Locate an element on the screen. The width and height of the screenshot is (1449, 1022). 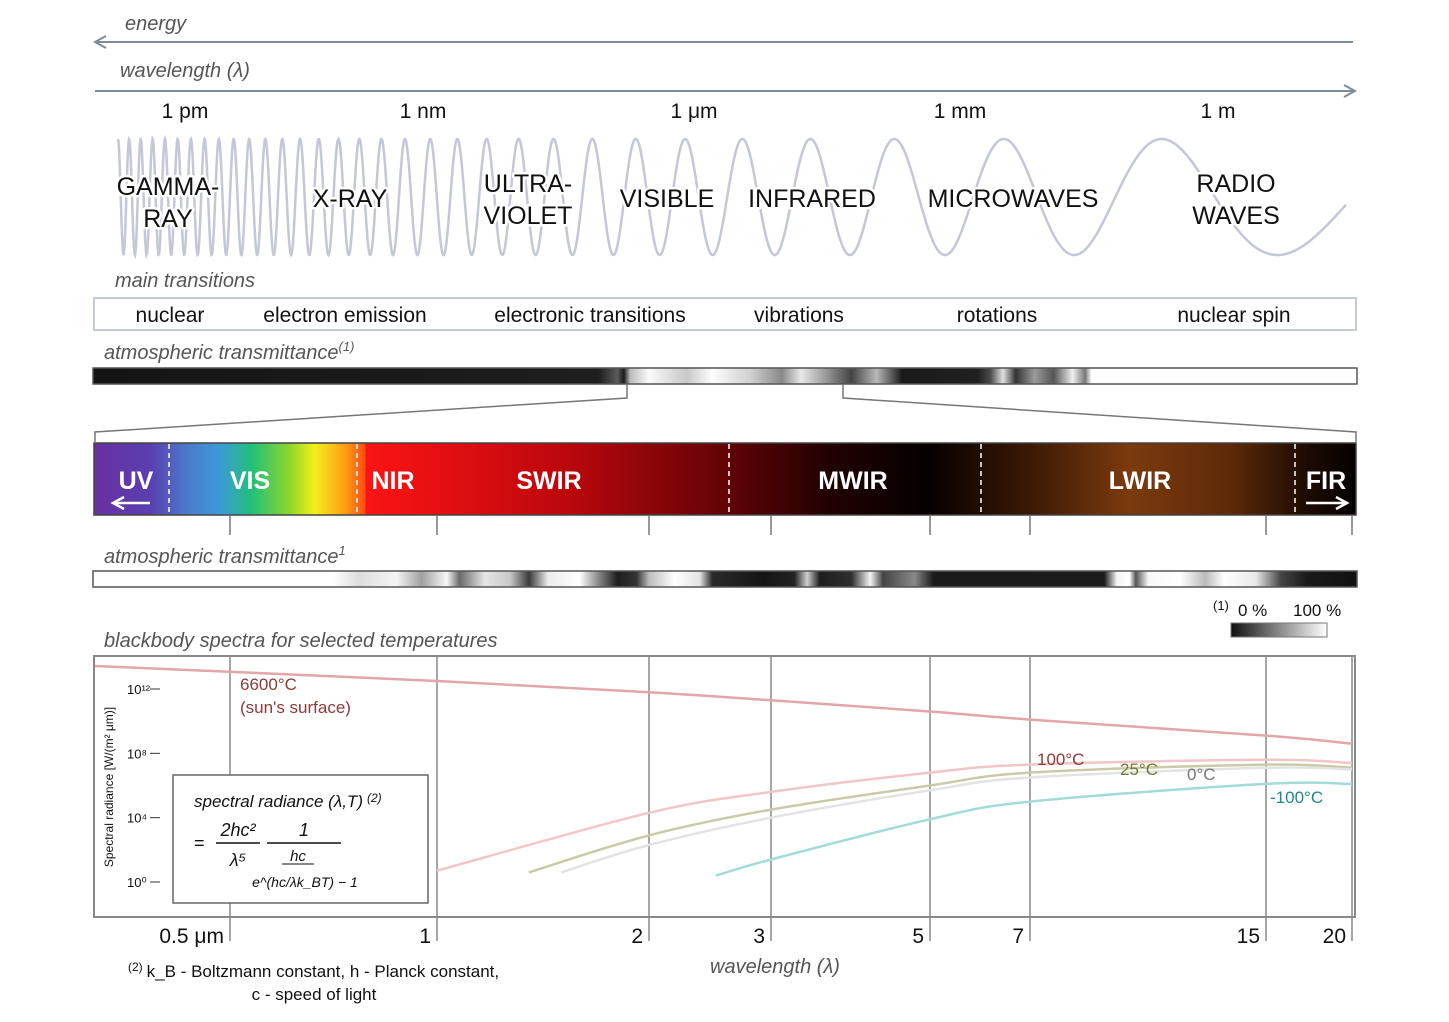
series-label: 100°C is located at coordinates (1060, 759).